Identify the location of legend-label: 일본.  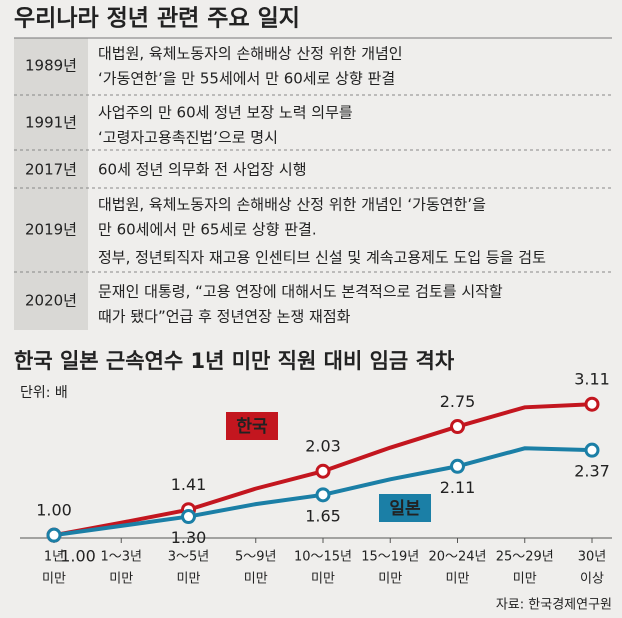
(405, 509).